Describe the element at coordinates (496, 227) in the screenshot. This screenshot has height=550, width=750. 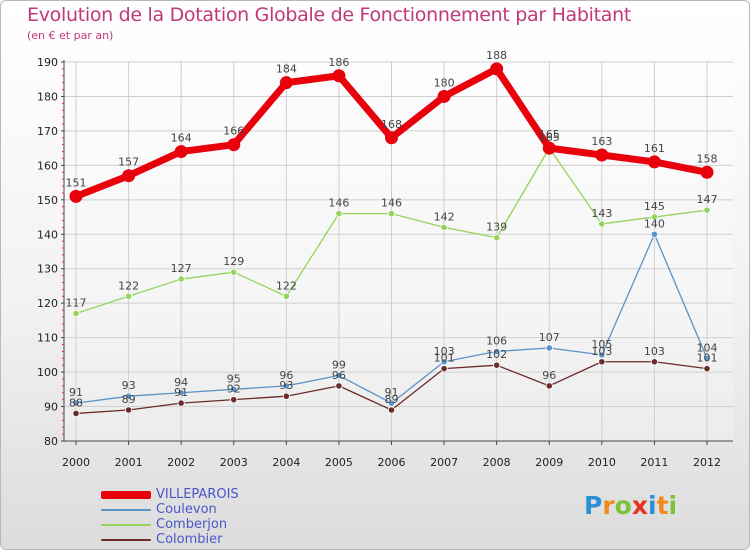
I see `data-label: 139` at that location.